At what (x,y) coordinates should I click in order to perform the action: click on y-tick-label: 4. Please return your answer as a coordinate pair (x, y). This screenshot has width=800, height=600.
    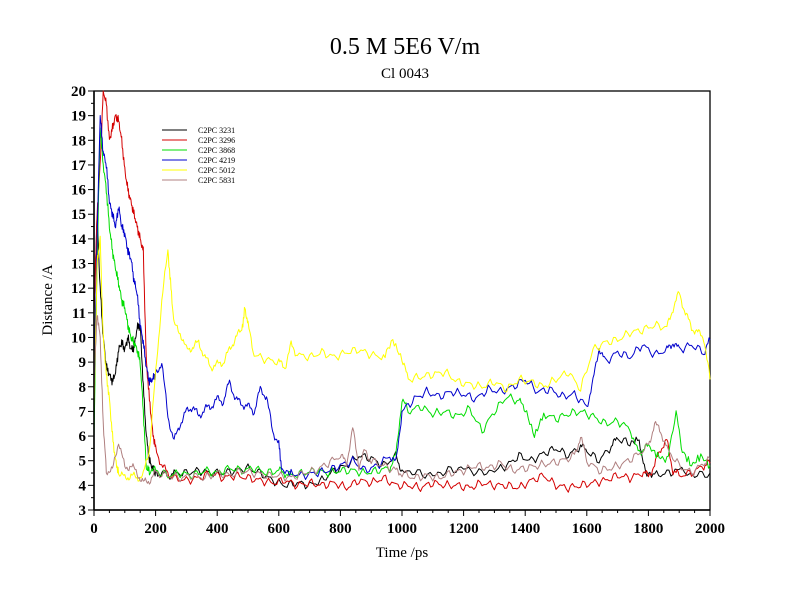
    Looking at the image, I should click on (83, 486).